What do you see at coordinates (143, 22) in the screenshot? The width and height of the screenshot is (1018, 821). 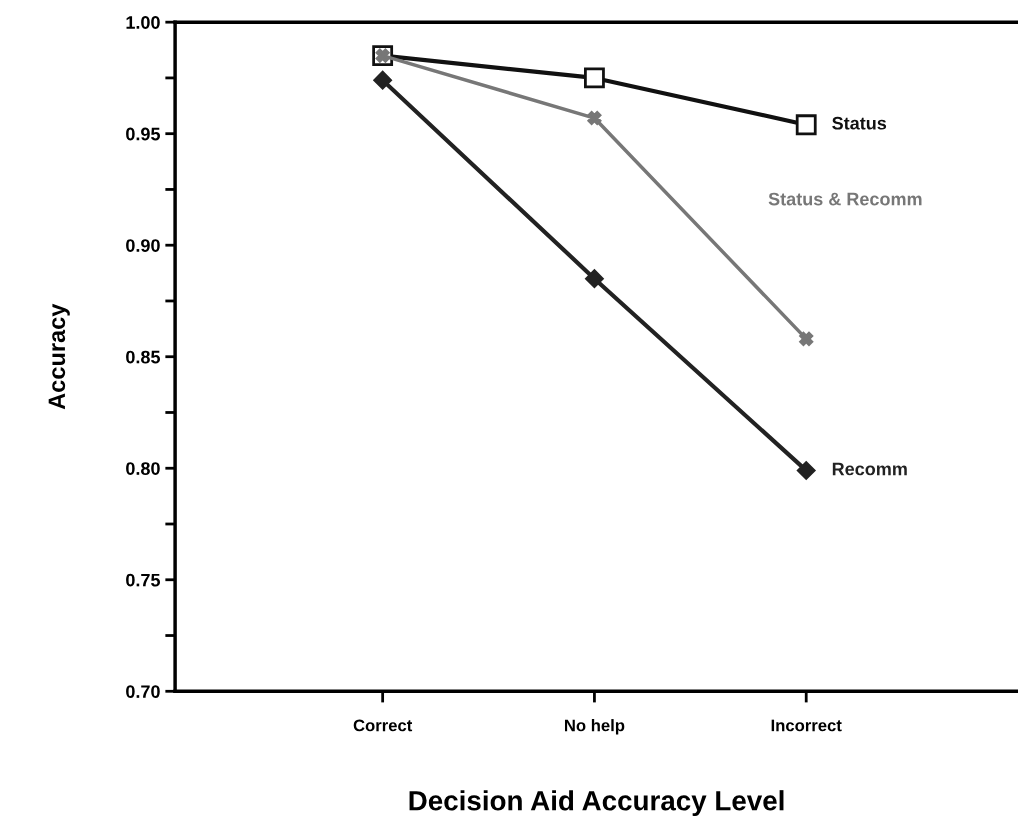 I see `y-tick-label: 1.00` at bounding box center [143, 22].